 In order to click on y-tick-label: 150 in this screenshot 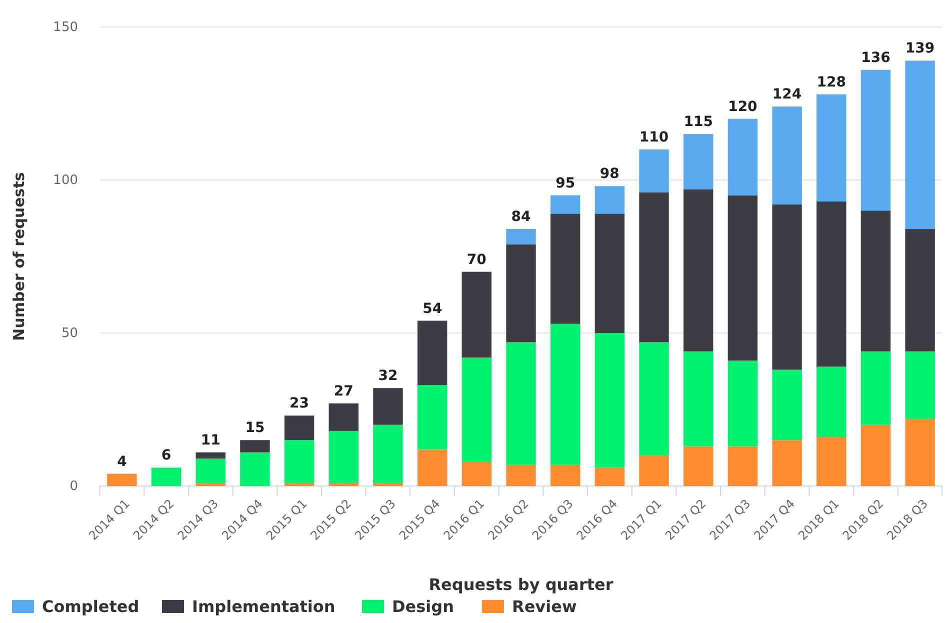, I will do `click(65, 27)`.